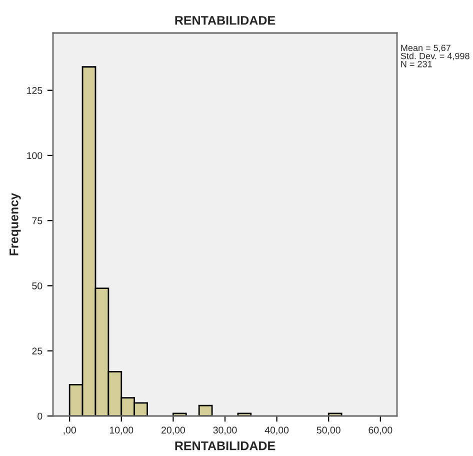 This screenshot has width=473, height=456. I want to click on x-tick-label: 60,00, so click(380, 430).